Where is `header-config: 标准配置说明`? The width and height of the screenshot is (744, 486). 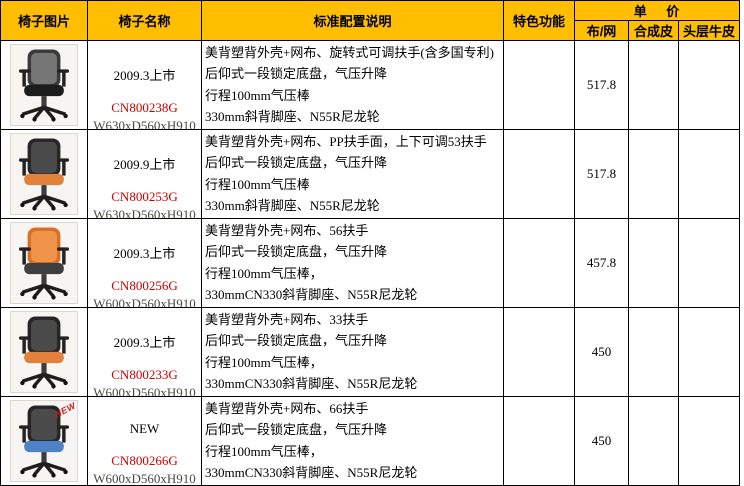 header-config: 标准配置说明 is located at coordinates (352, 20).